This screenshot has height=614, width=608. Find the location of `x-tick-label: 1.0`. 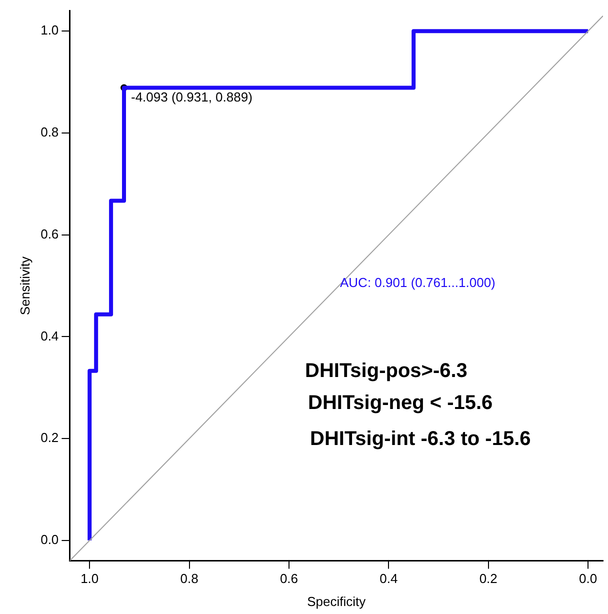

x-tick-label: 1.0 is located at coordinates (89, 578).